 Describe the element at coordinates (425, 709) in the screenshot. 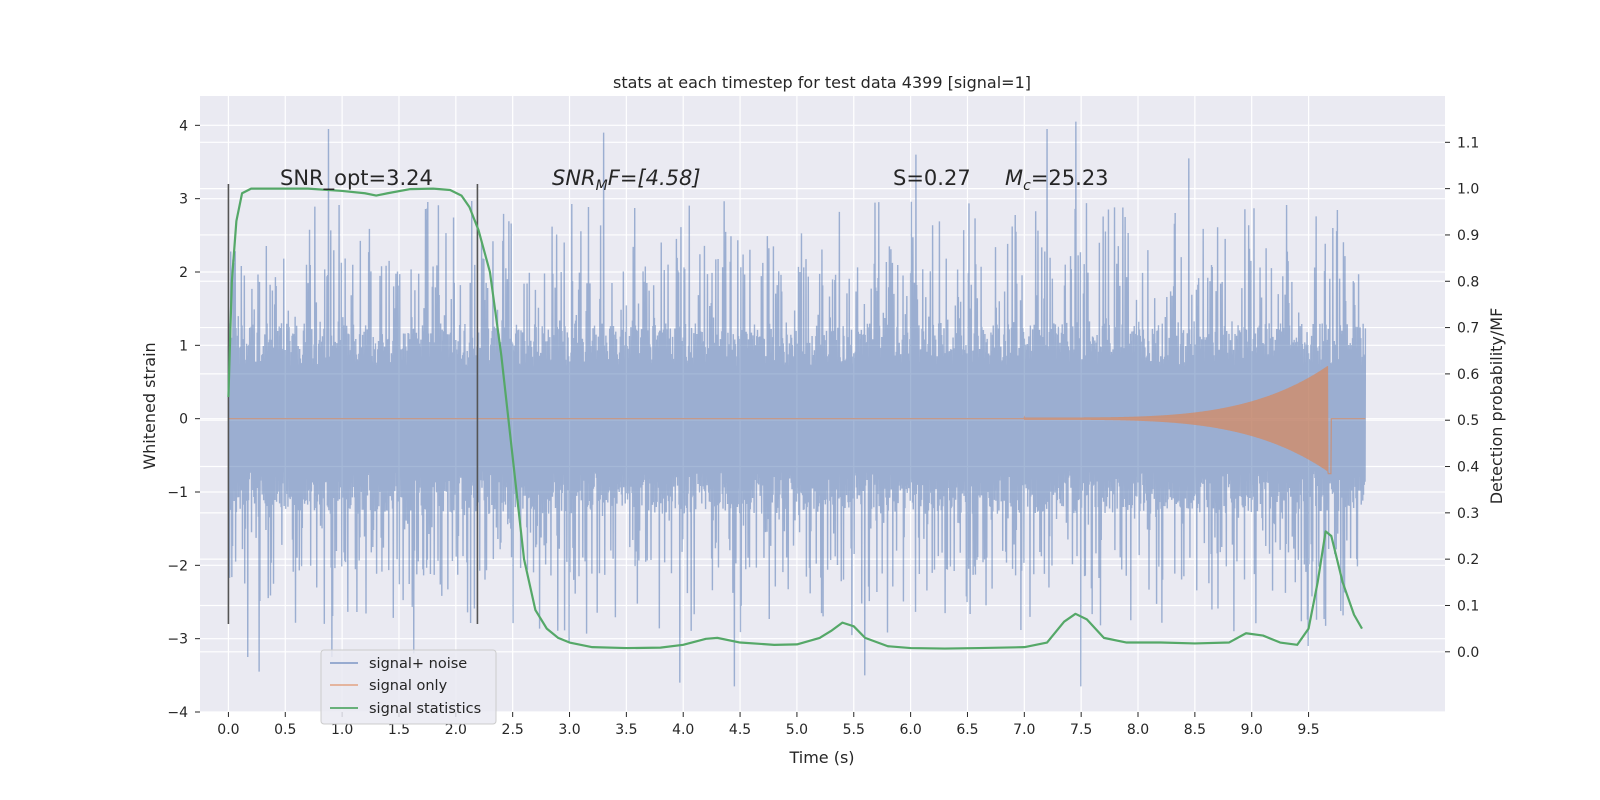

I see `legend-label-signal-statistics: signal statistics` at that location.